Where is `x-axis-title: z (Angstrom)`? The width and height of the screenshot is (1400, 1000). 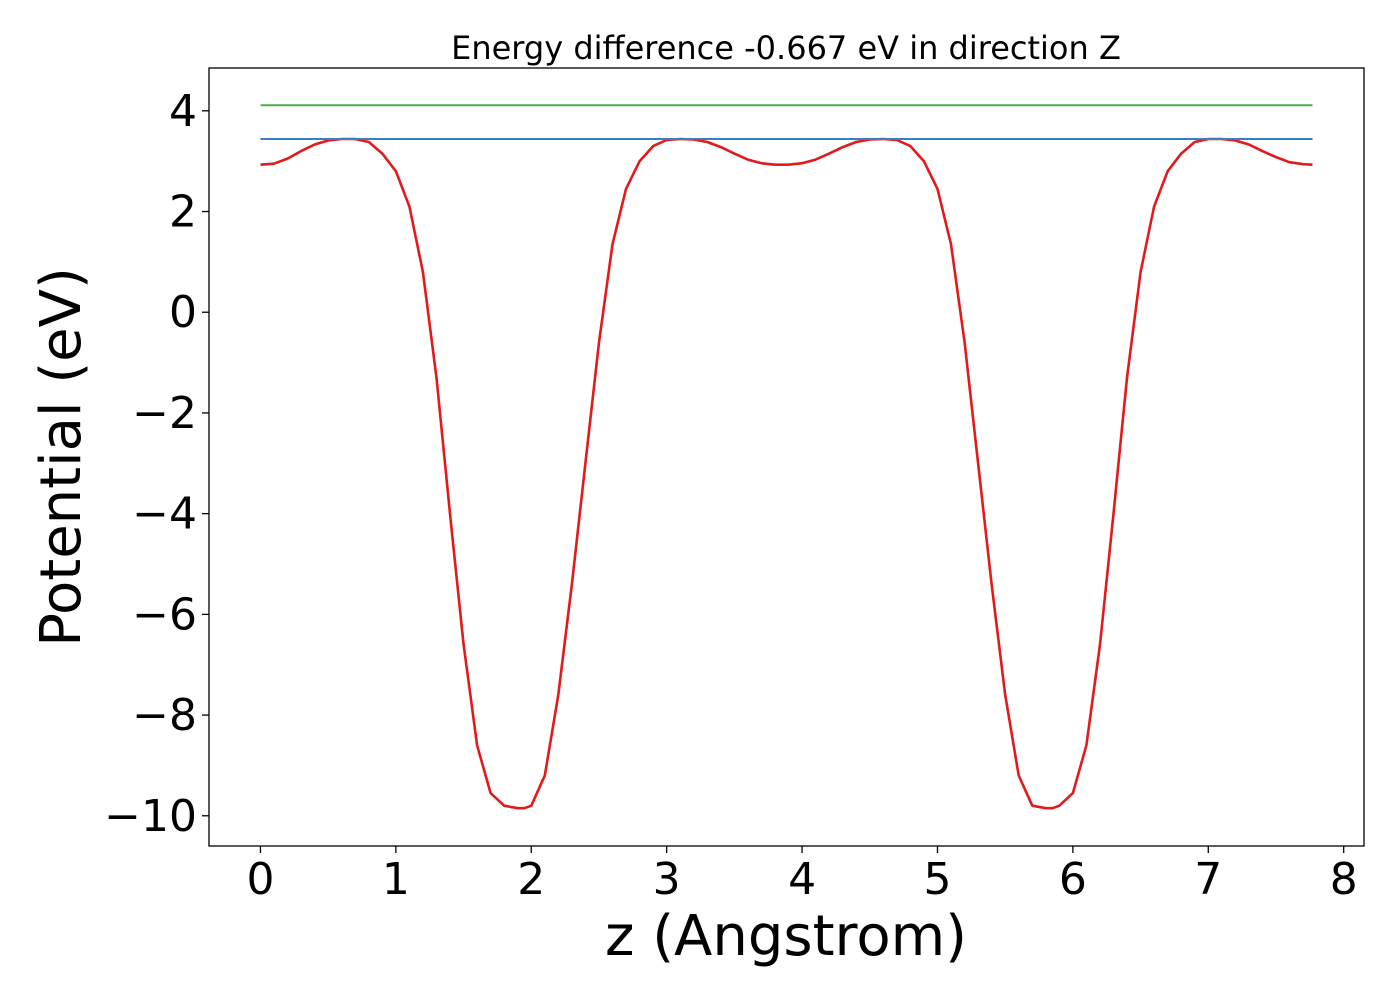
x-axis-title: z (Angstrom) is located at coordinates (786, 936).